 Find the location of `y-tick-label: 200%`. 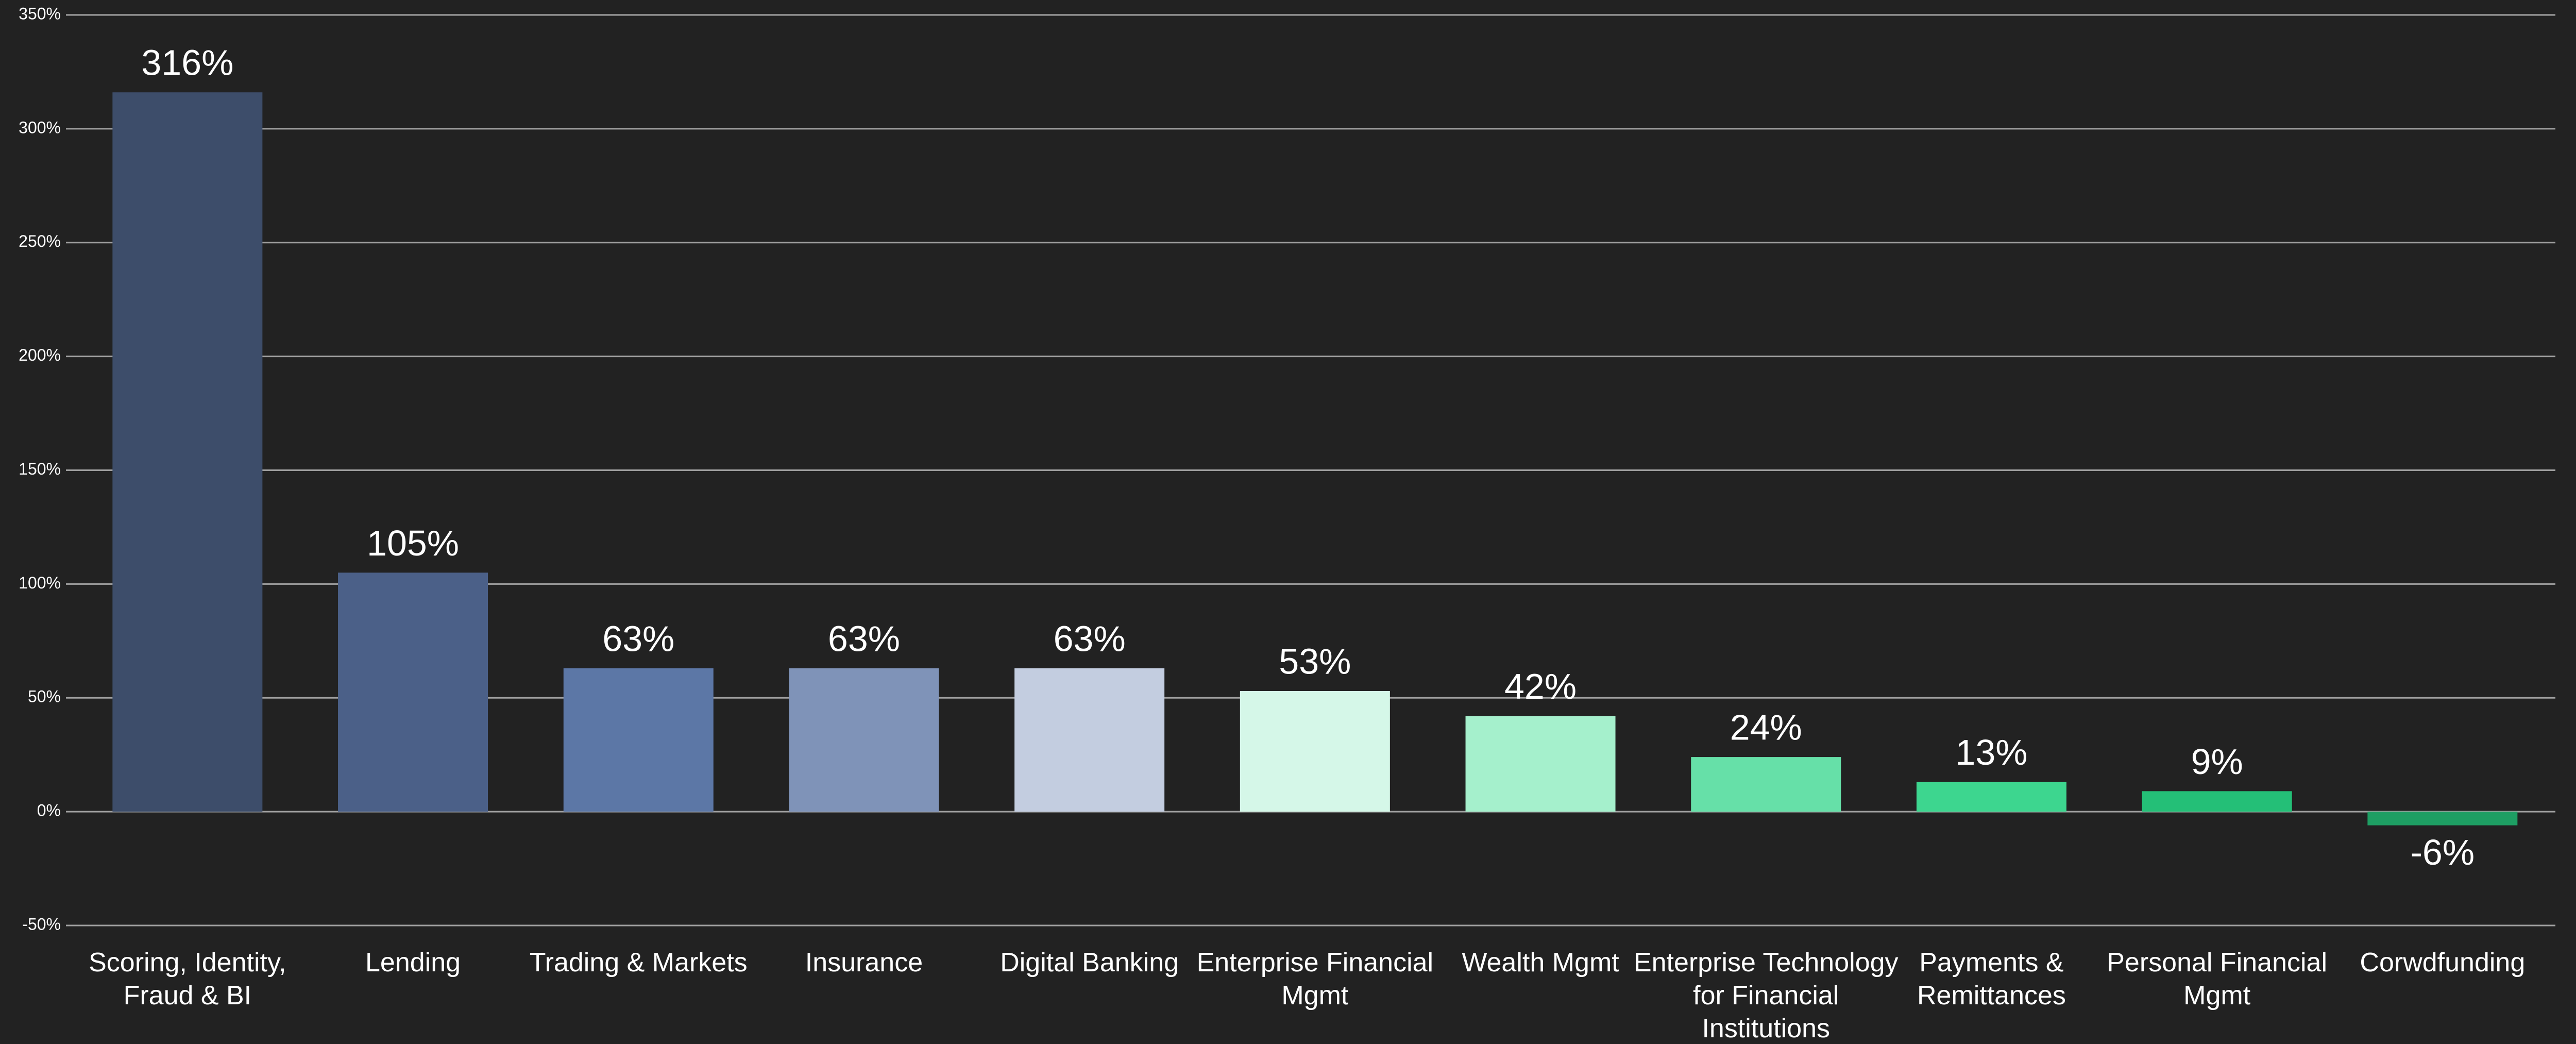

y-tick-label: 200% is located at coordinates (40, 355).